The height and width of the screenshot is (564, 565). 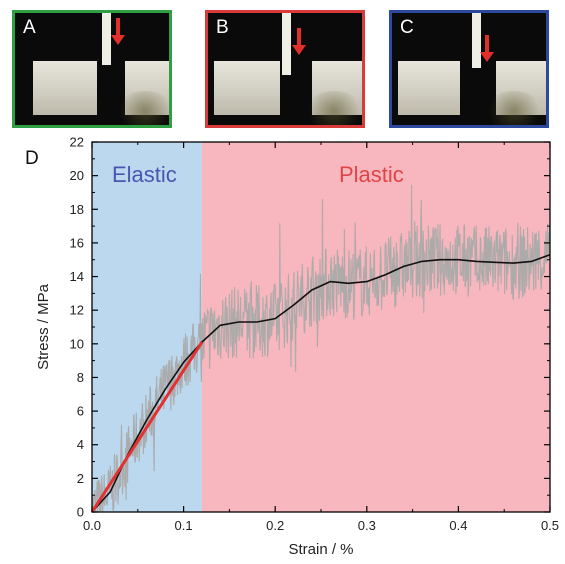 What do you see at coordinates (43, 326) in the screenshot?
I see `y-axis-label: Stress / MPa` at bounding box center [43, 326].